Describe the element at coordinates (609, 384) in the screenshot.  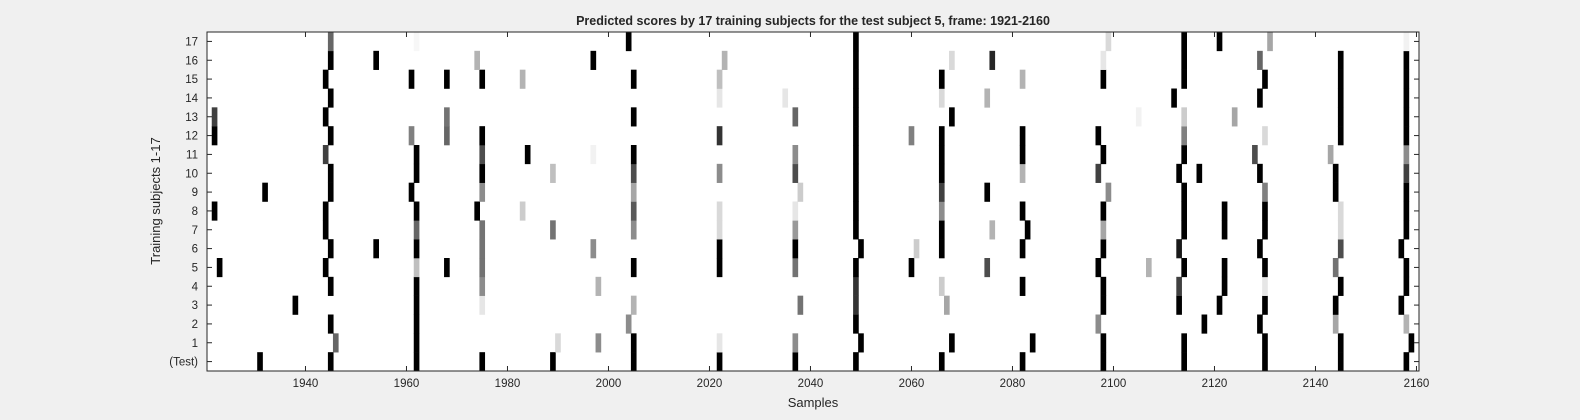
I see `x-tick-label: 2000` at that location.